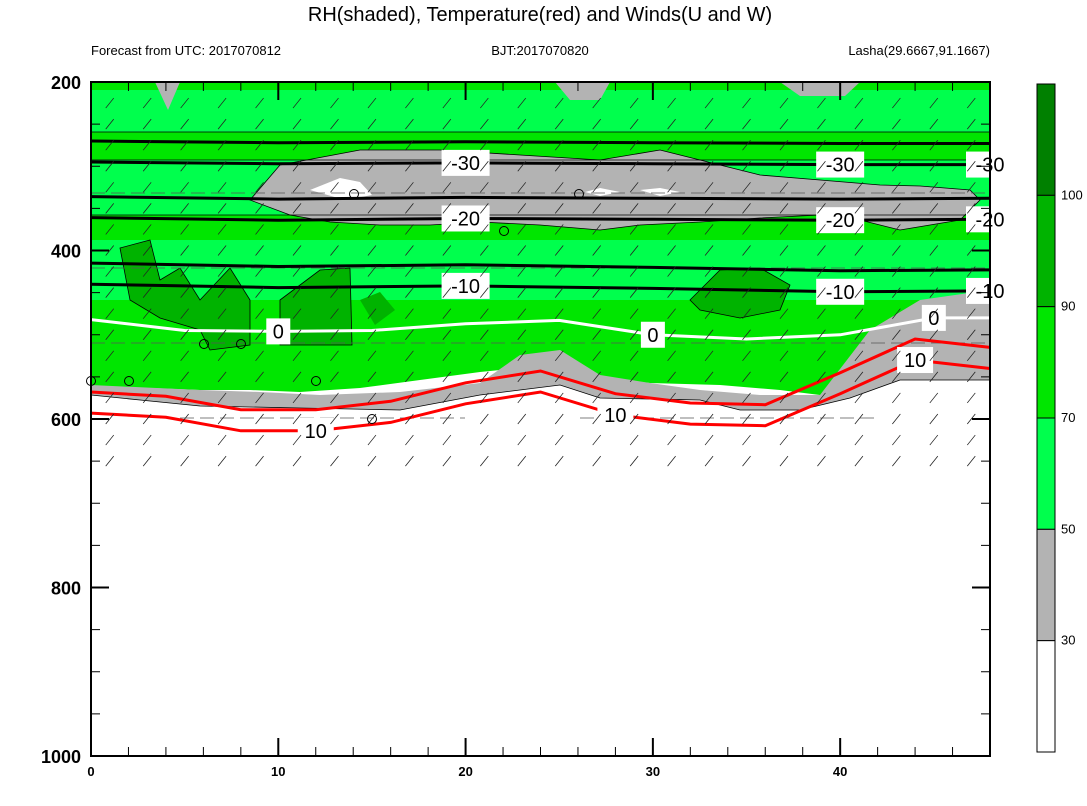  Describe the element at coordinates (1068, 528) in the screenshot. I see `colorbar-label: 50` at that location.